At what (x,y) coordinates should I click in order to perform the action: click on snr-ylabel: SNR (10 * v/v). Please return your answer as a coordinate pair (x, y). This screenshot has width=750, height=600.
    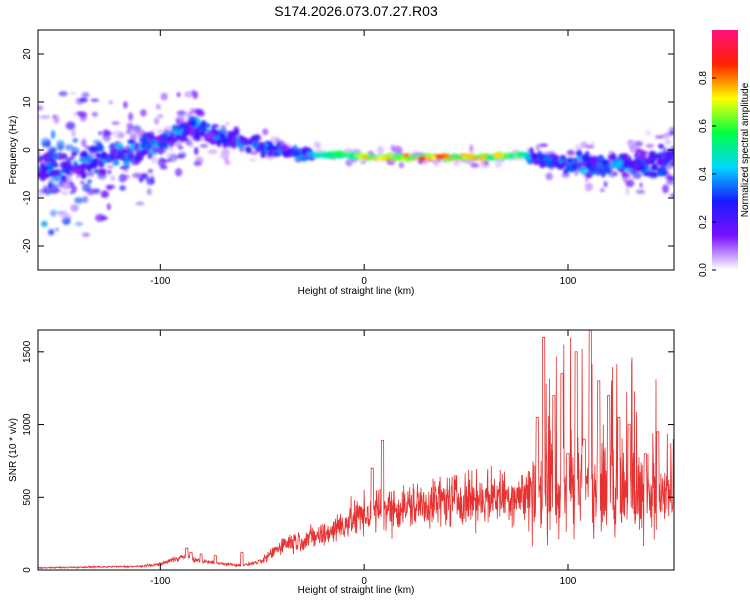
    Looking at the image, I should click on (13, 450).